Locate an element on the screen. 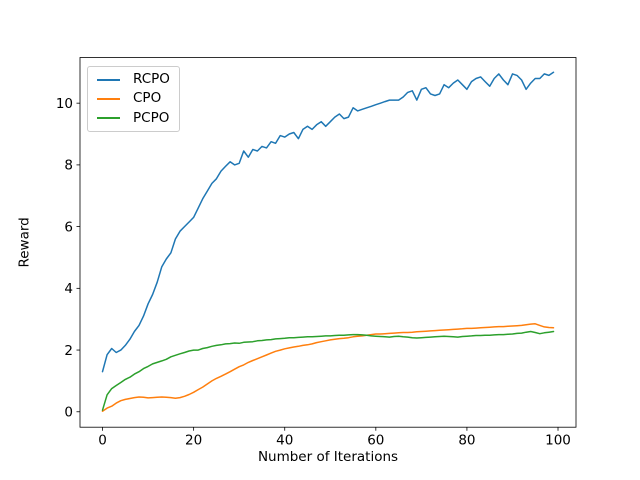 This screenshot has height=480, width=640. legend-line-cpo-icon is located at coordinates (108, 98).